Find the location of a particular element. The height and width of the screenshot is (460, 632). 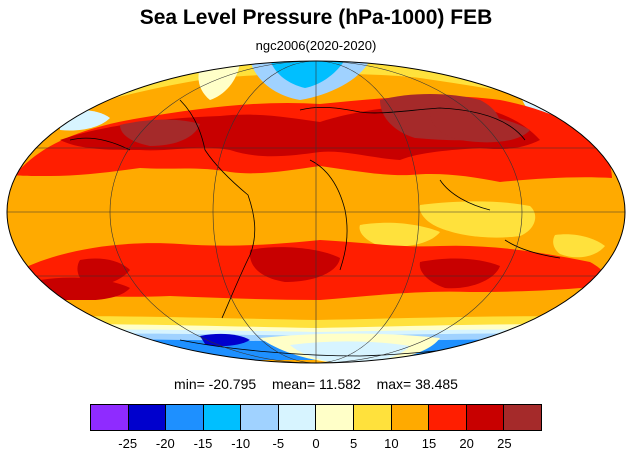

equatorial-trough is located at coordinates (477, 219).